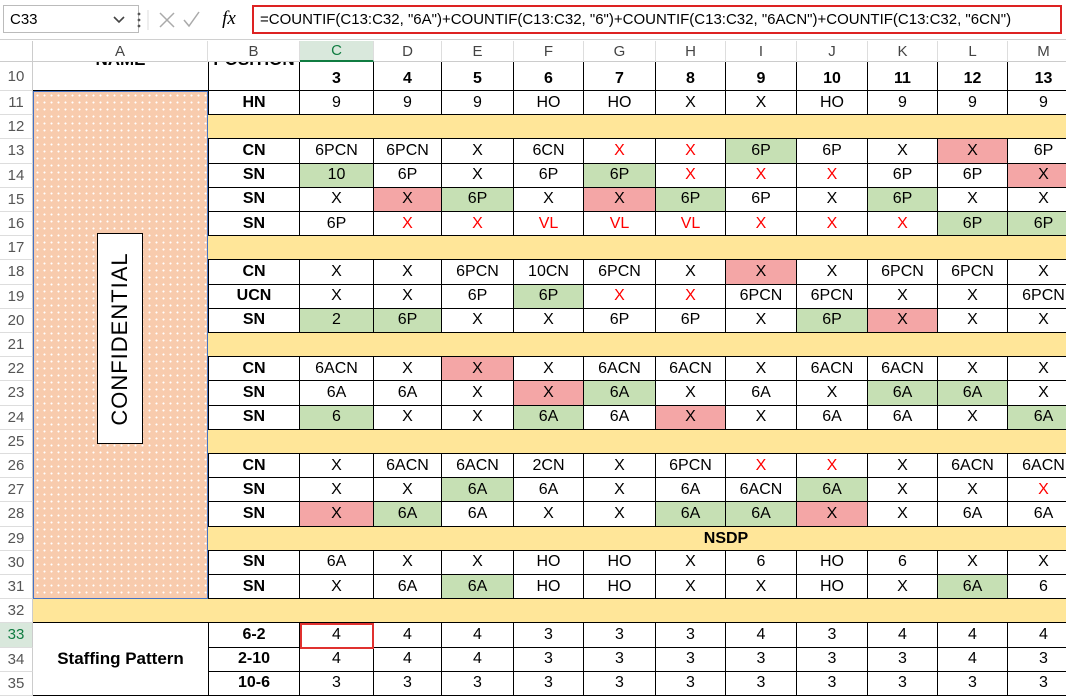  Describe the element at coordinates (16, 441) in the screenshot. I see `row-header: 25` at that location.